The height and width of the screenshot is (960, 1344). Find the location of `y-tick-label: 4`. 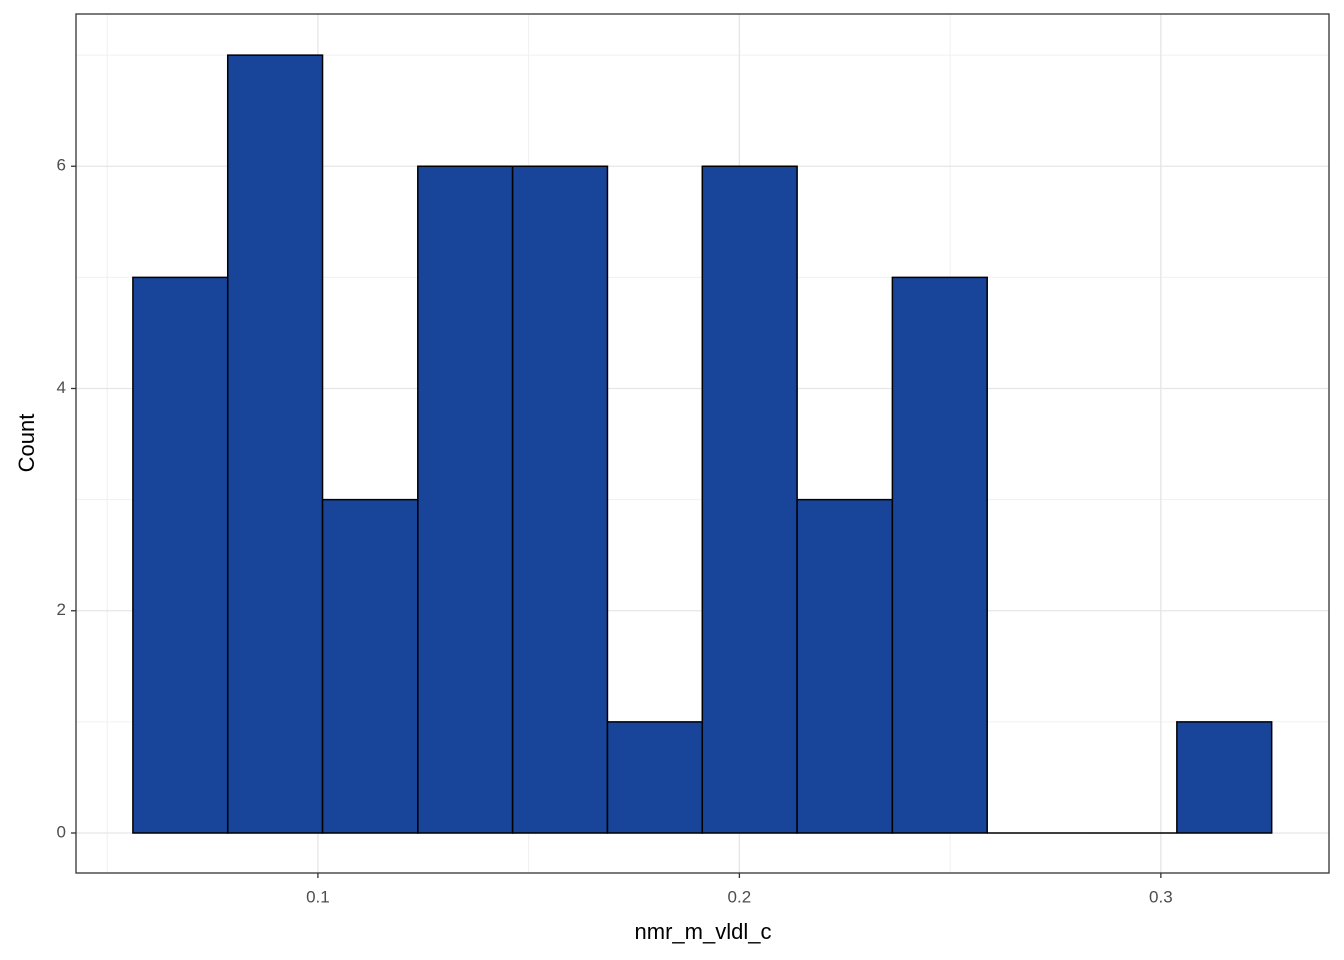

y-tick-label: 4 is located at coordinates (61, 387).